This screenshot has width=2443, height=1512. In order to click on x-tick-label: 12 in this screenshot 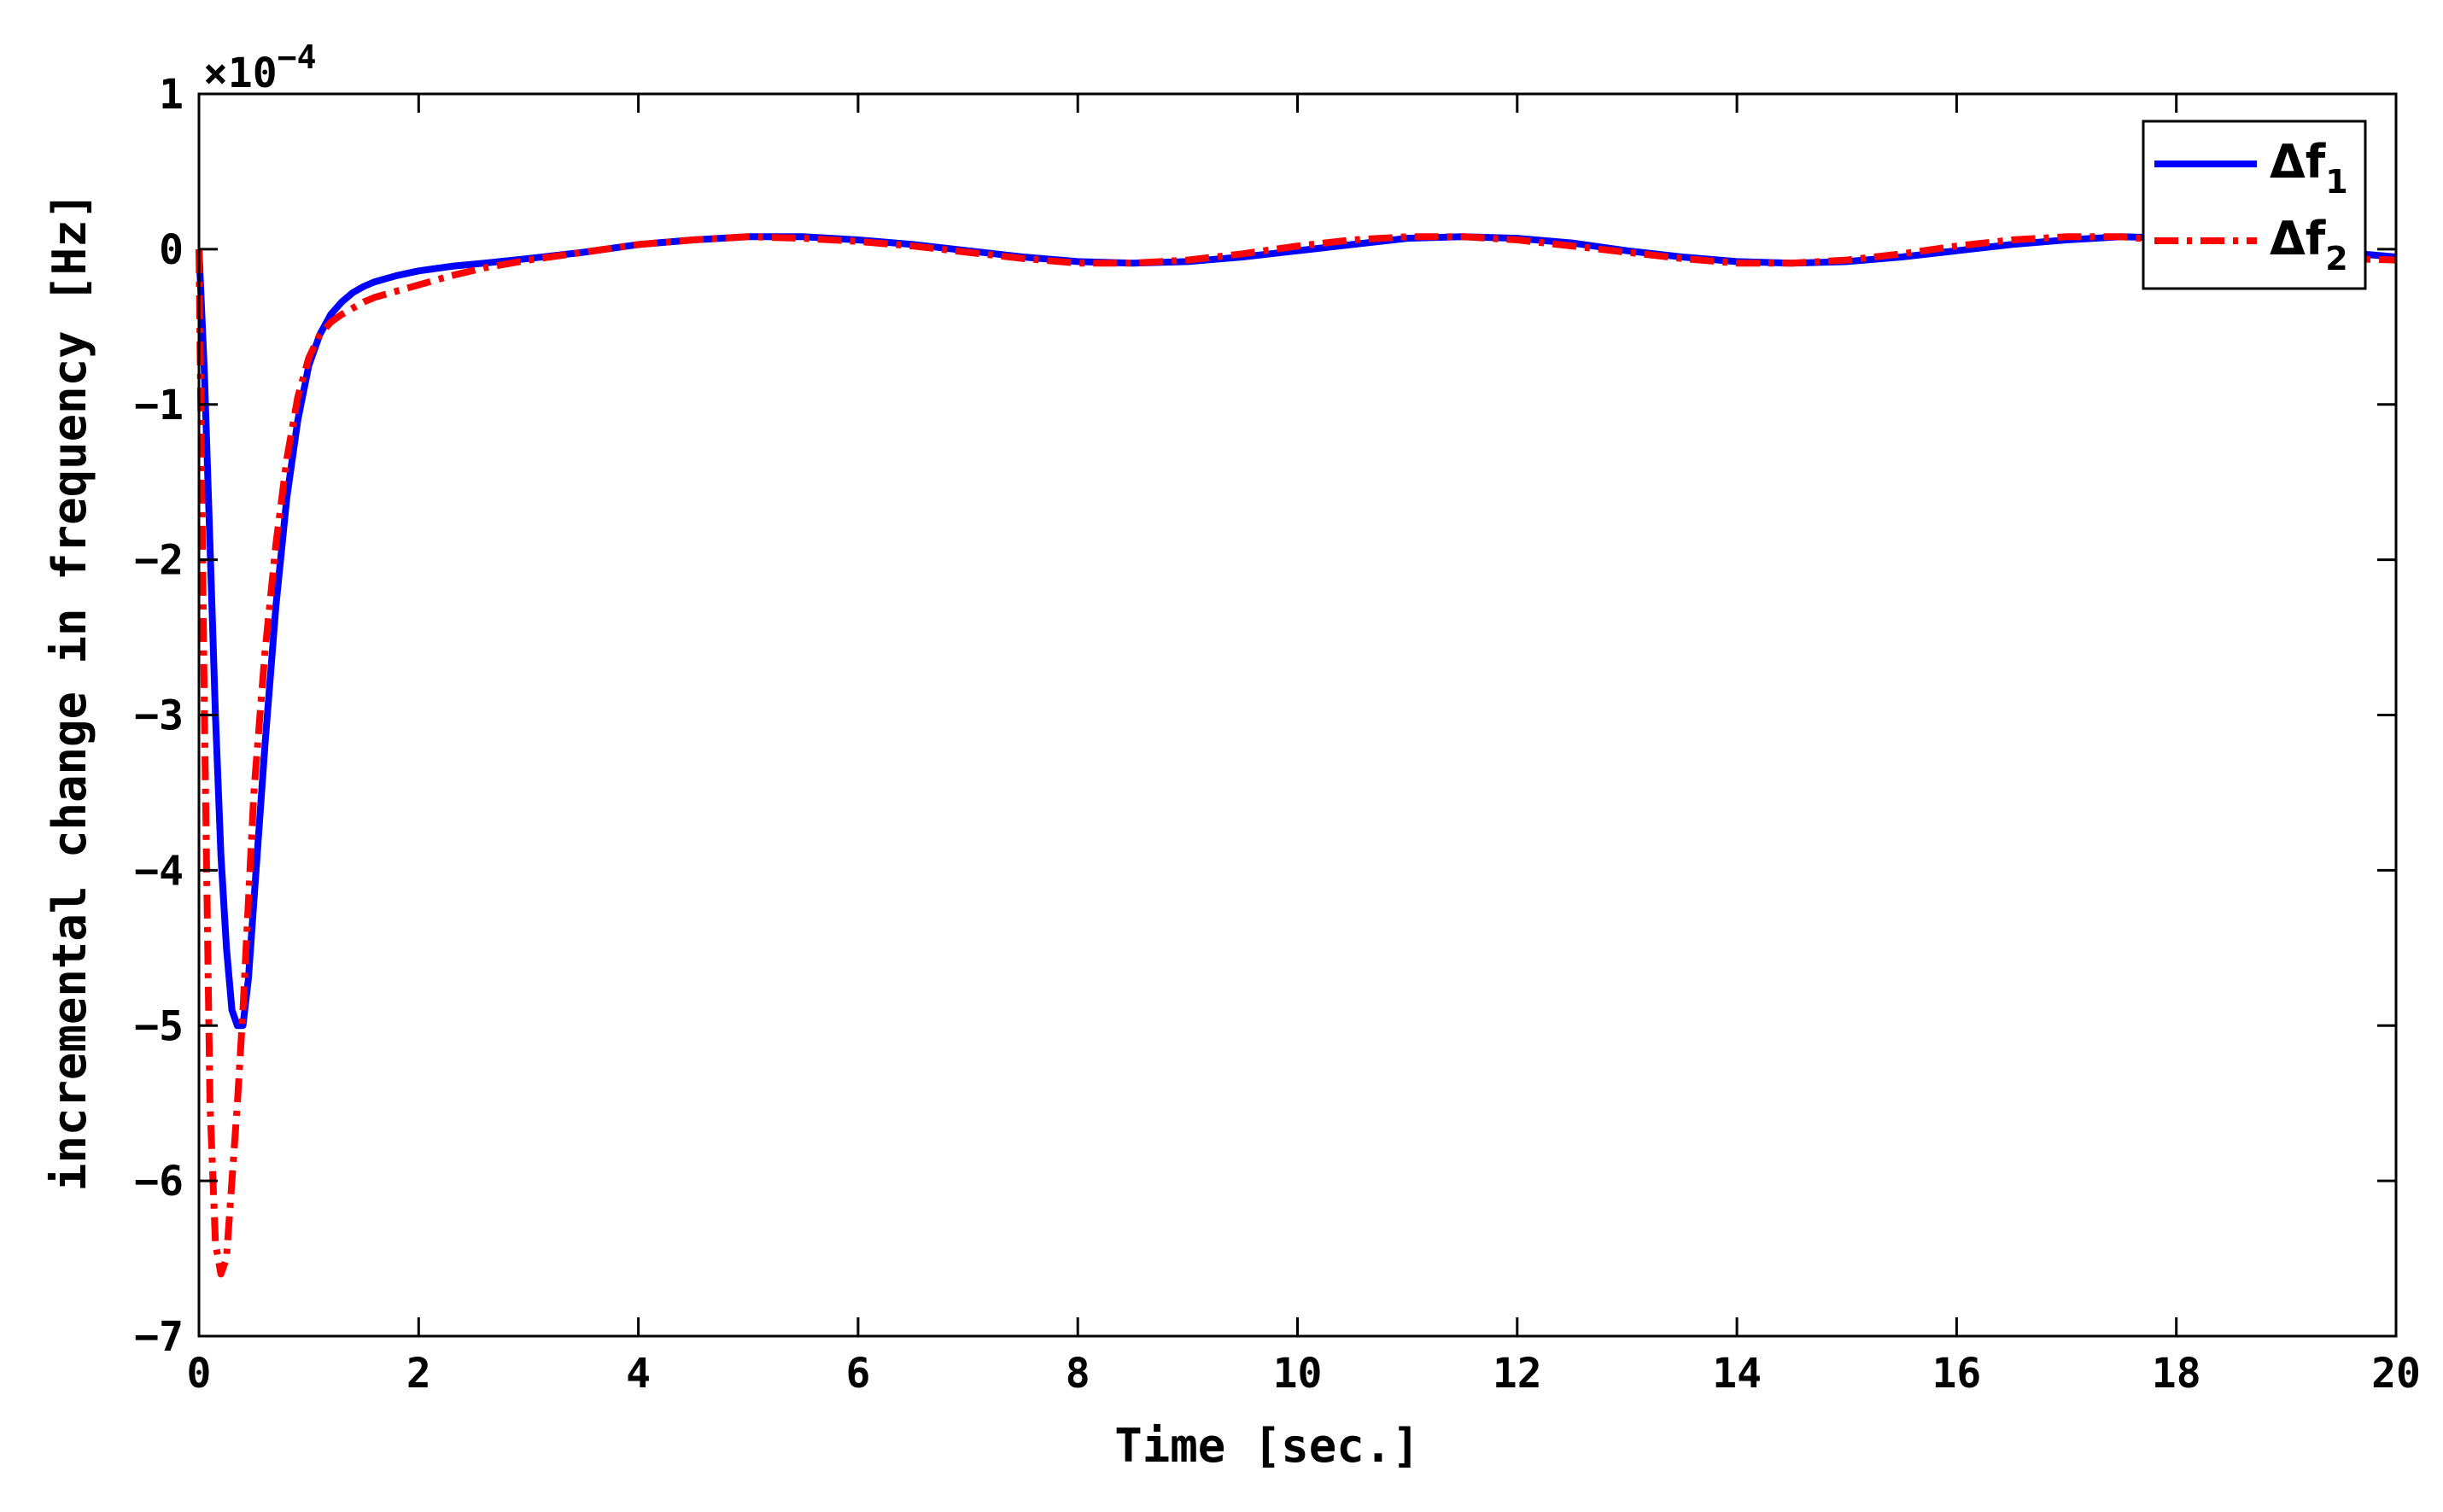, I will do `click(1518, 1374)`.